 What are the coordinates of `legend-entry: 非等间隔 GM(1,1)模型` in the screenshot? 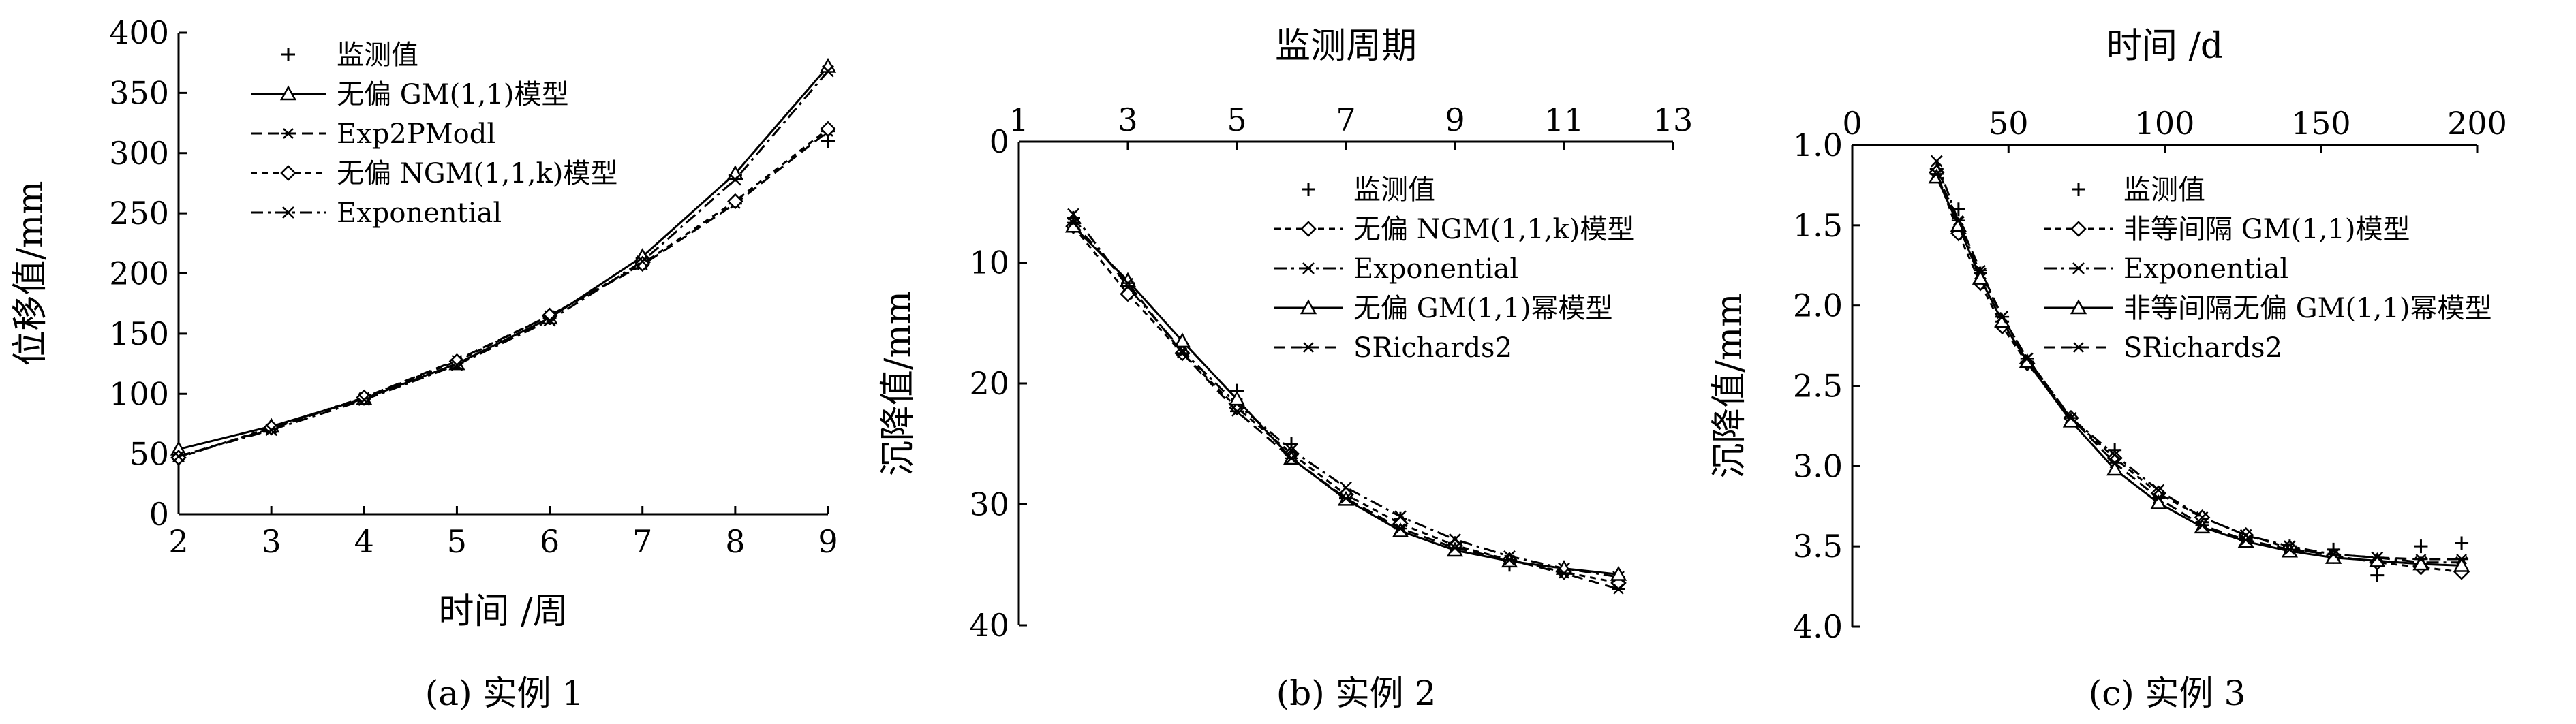 It's located at (2227, 229).